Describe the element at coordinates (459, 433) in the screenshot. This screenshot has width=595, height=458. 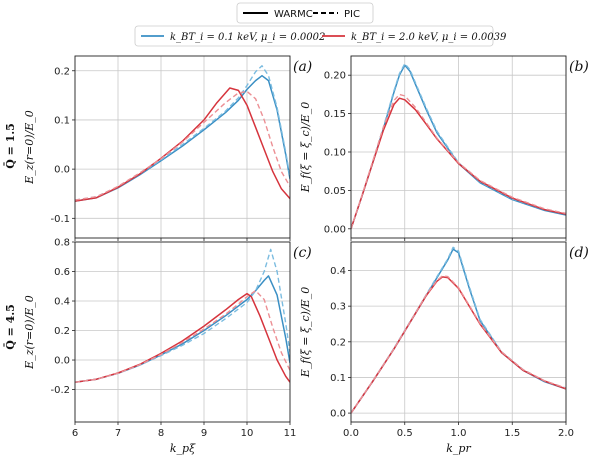
I see `x-tick-label: 1.0` at that location.